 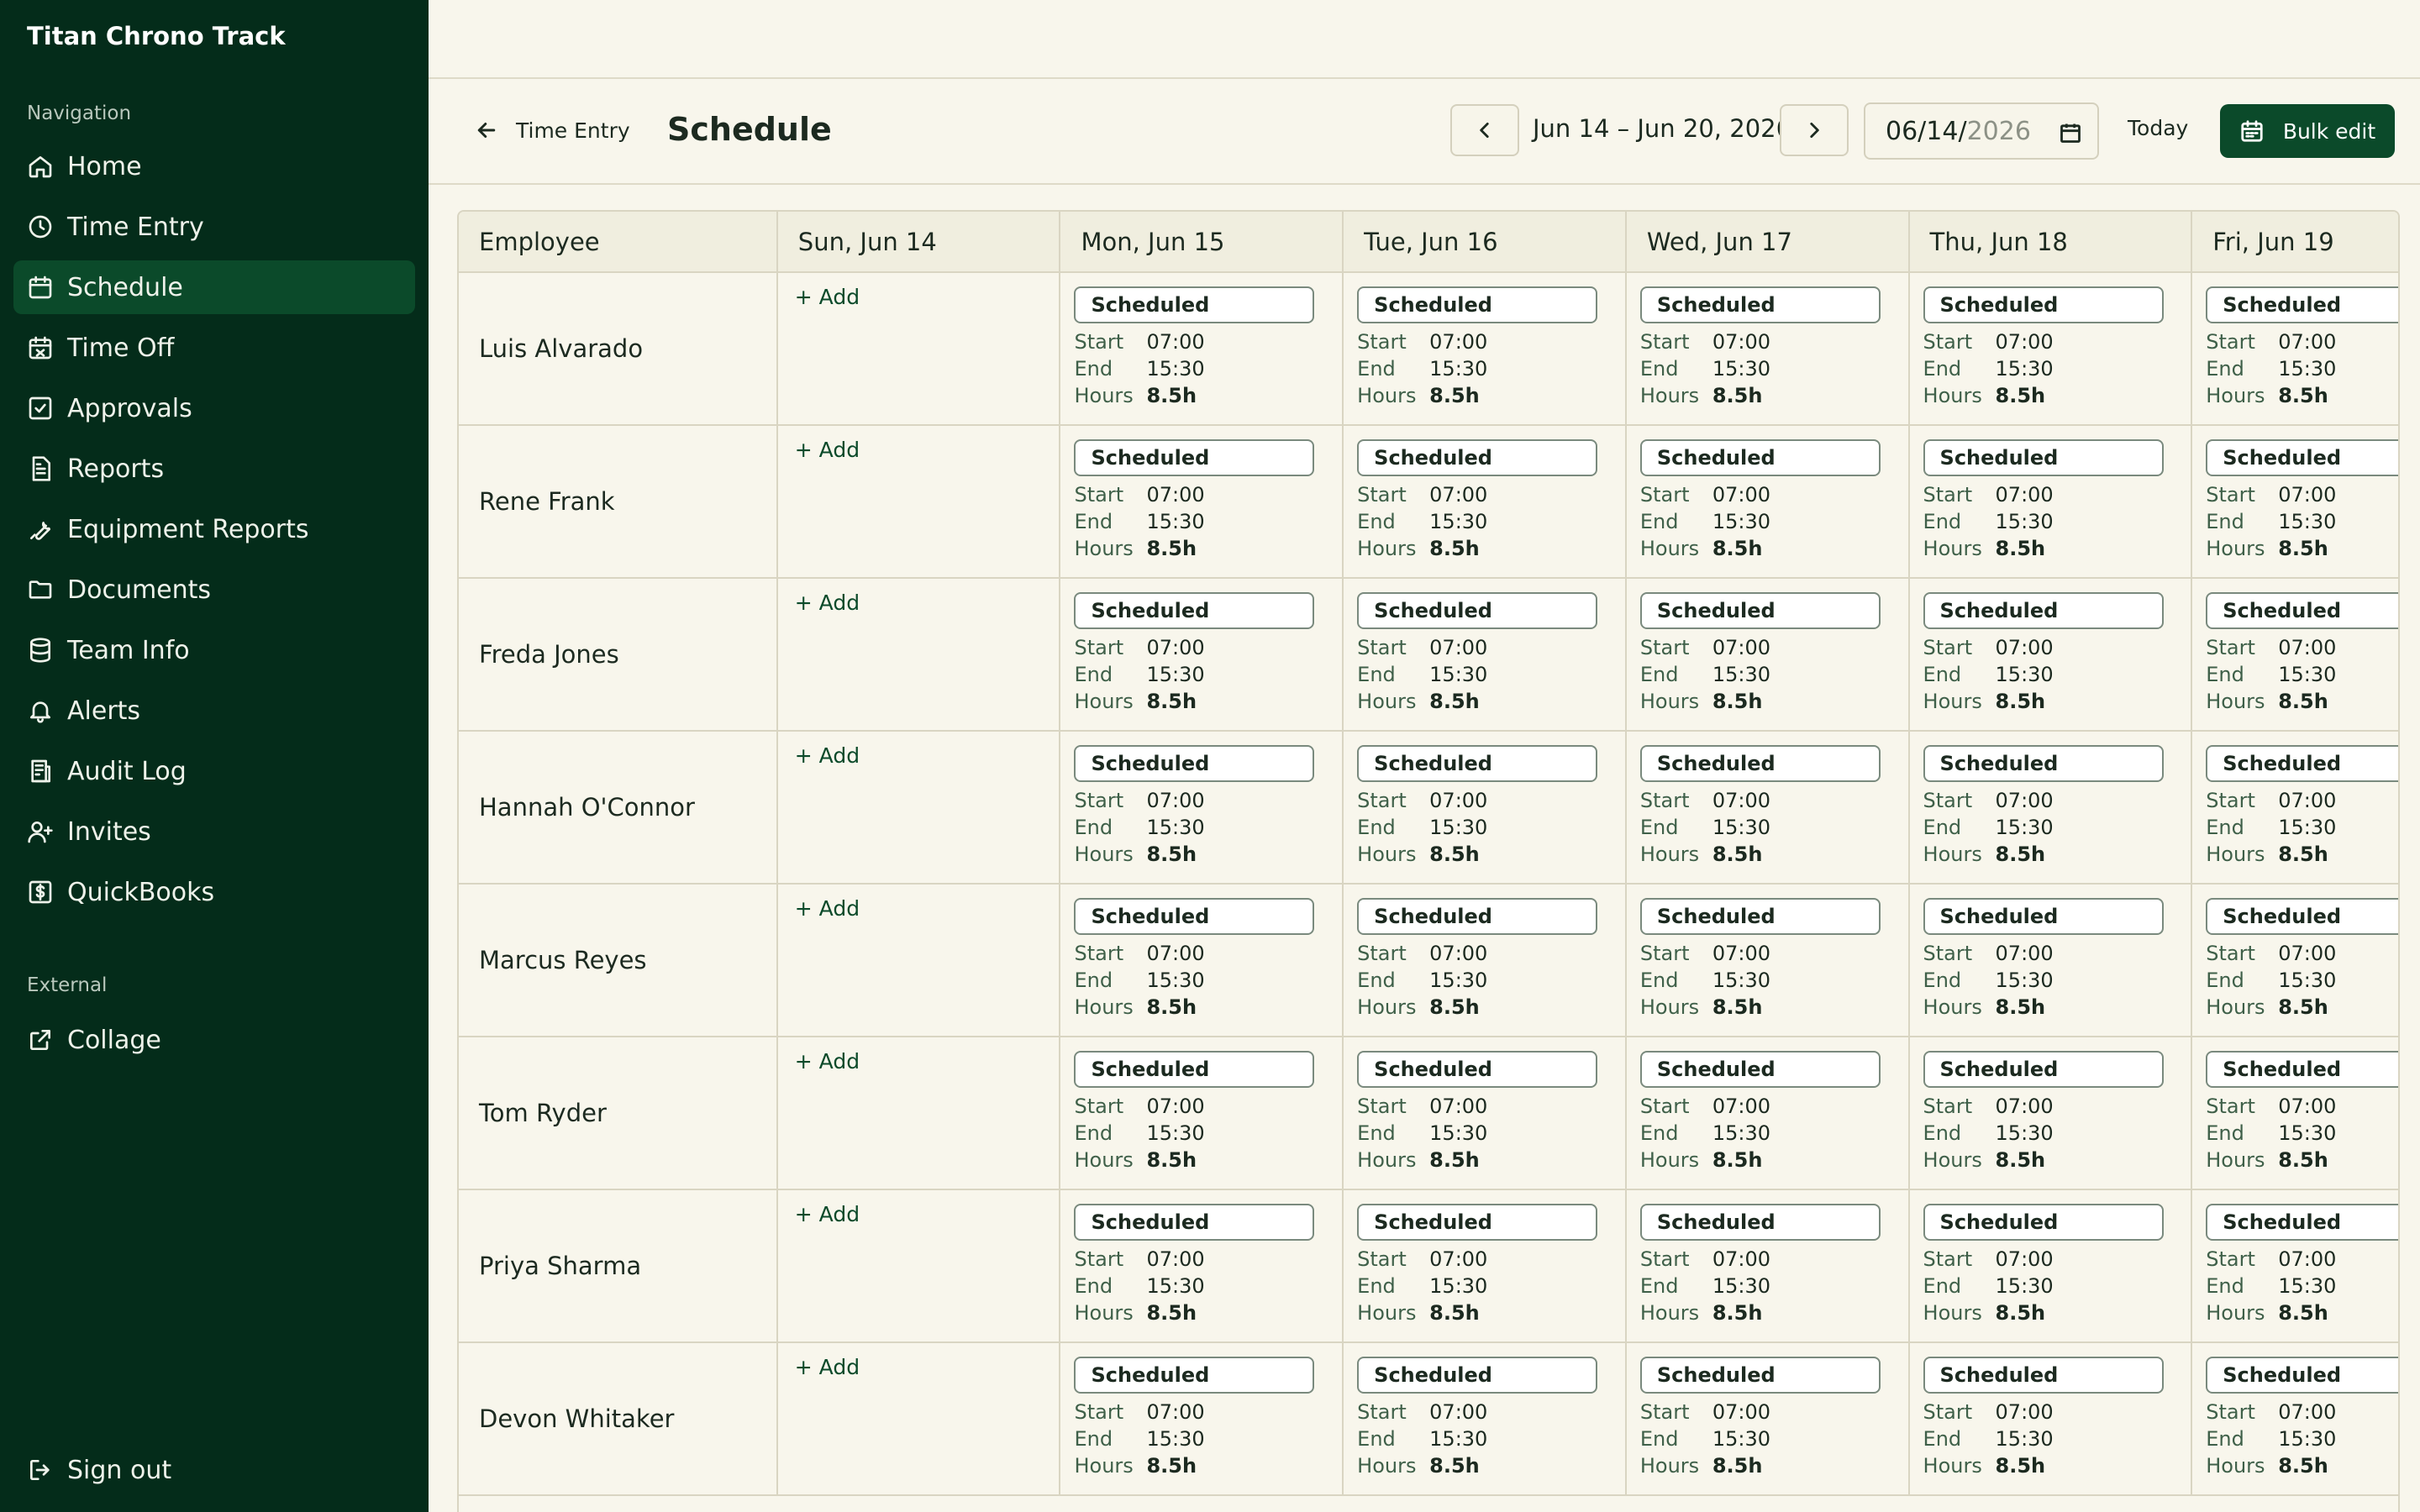 I want to click on sidebar-item-collage: Collage, so click(x=214, y=1040).